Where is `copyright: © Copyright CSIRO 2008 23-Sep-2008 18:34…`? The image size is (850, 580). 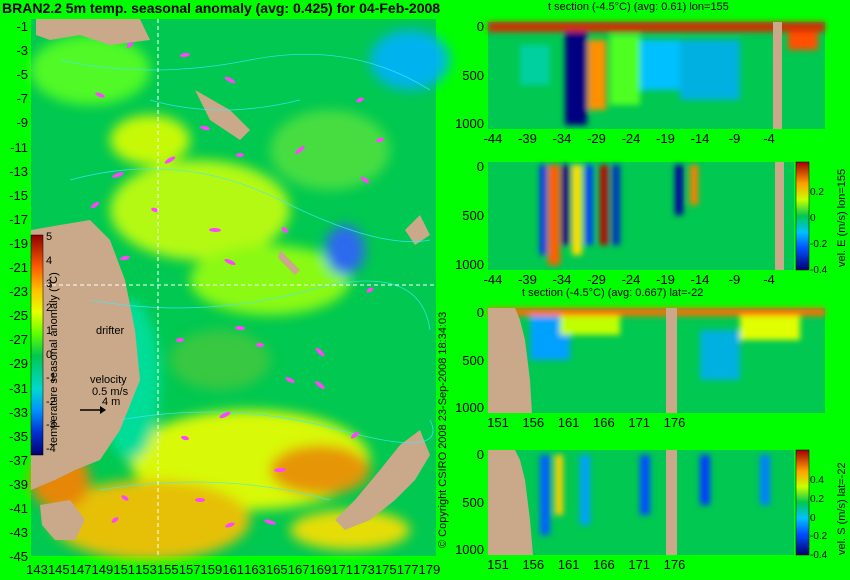 copyright: © Copyright CSIRO 2008 23-Sep-2008 18:34… is located at coordinates (443, 429).